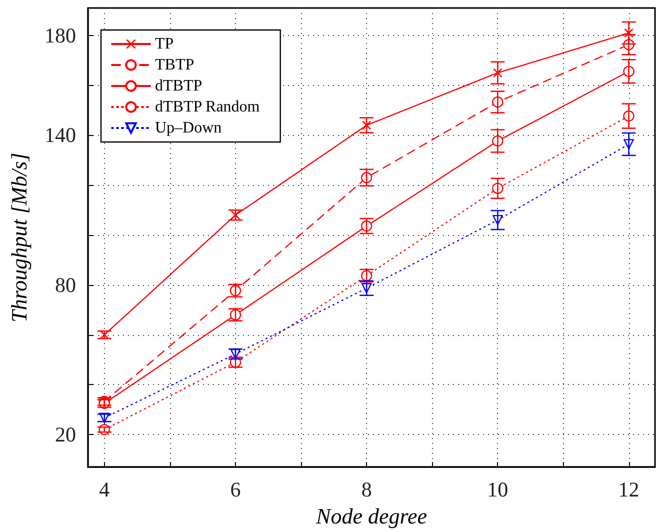  What do you see at coordinates (629, 490) in the screenshot?
I see `x-tick-label: 12` at bounding box center [629, 490].